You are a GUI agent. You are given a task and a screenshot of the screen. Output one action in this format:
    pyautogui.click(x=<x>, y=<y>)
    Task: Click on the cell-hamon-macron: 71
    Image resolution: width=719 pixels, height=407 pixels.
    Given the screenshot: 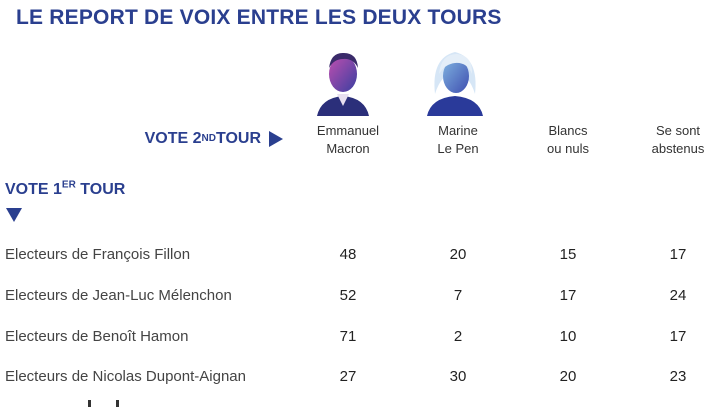 What is the action you would take?
    pyautogui.click(x=348, y=336)
    